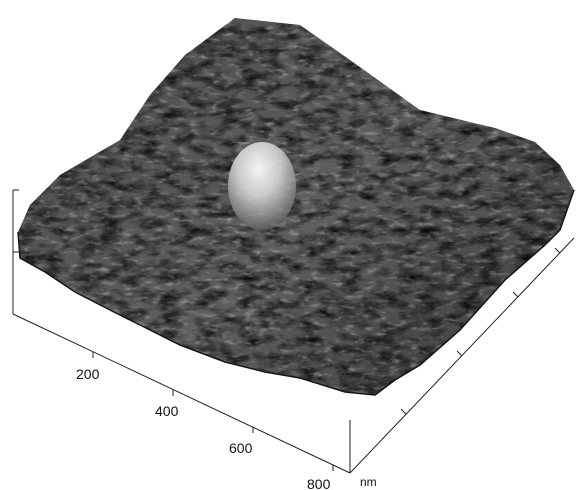  What do you see at coordinates (167, 411) in the screenshot?
I see `x-tick-label-400: 400` at bounding box center [167, 411].